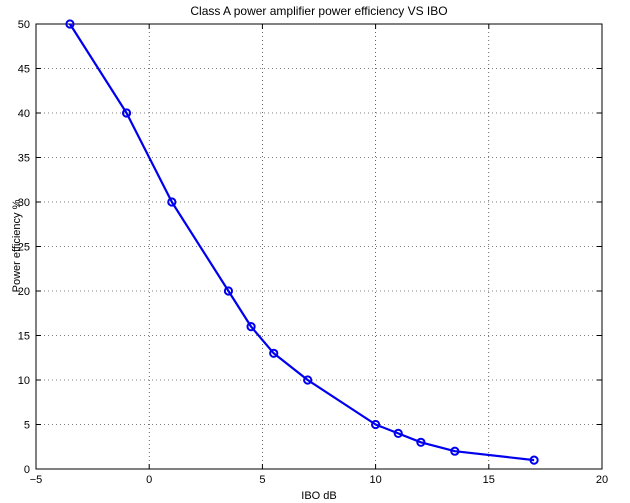 The height and width of the screenshot is (503, 630). Describe the element at coordinates (375, 480) in the screenshot. I see `x-tick-label: 10` at that location.